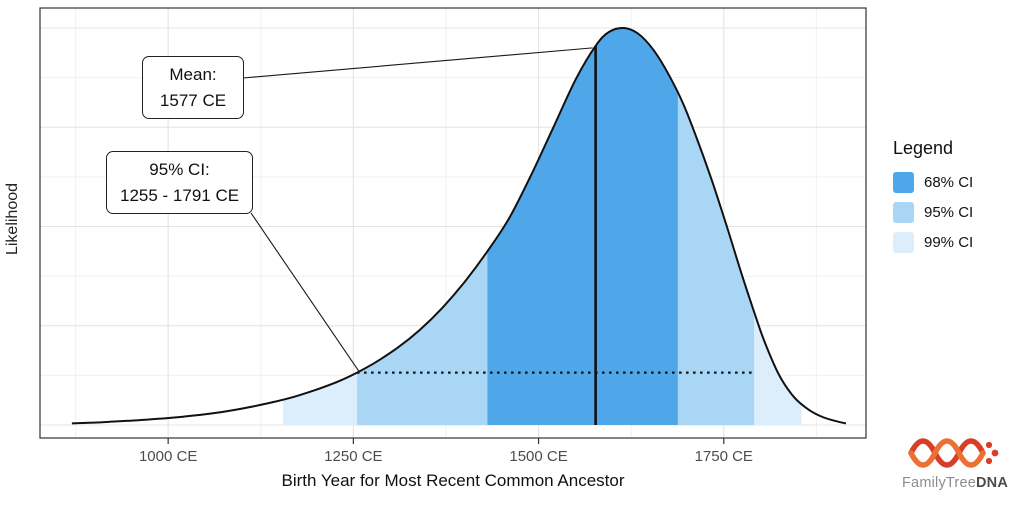  I want to click on ci95-leader-line, so click(305, 292).